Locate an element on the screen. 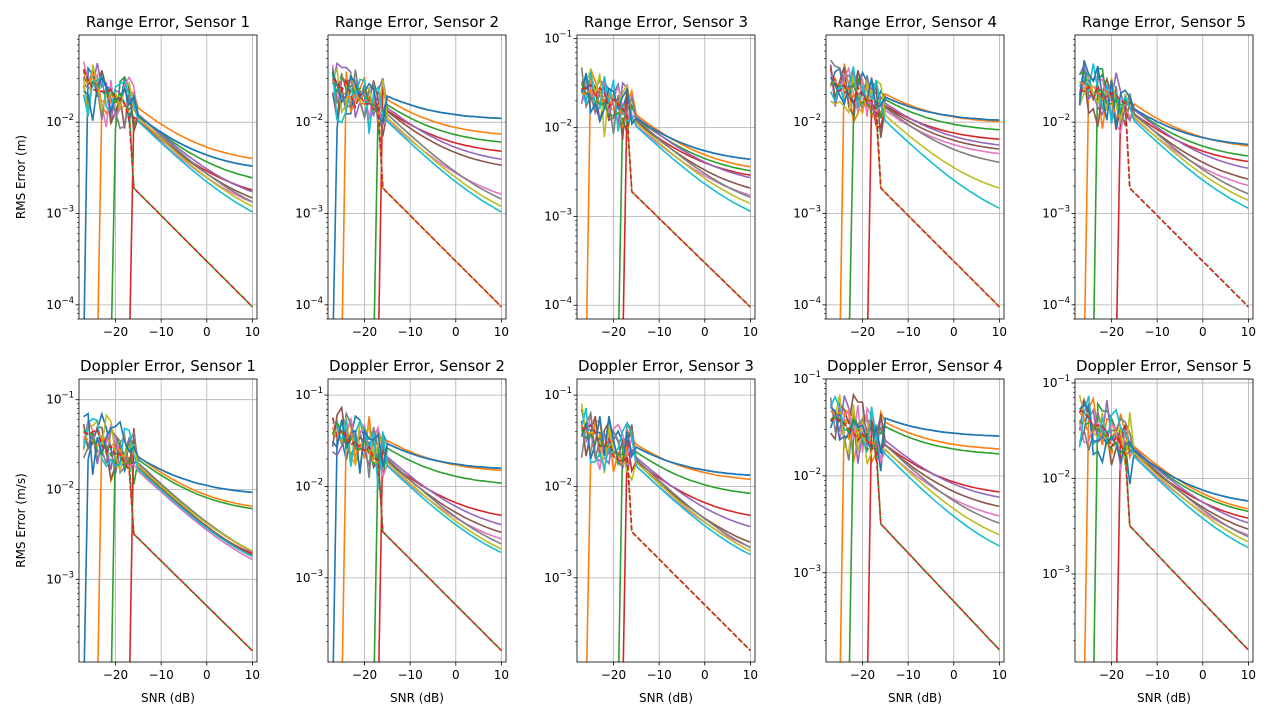 The height and width of the screenshot is (720, 1280). subplot-title: Doppler Error, Sensor 2 is located at coordinates (417, 366).